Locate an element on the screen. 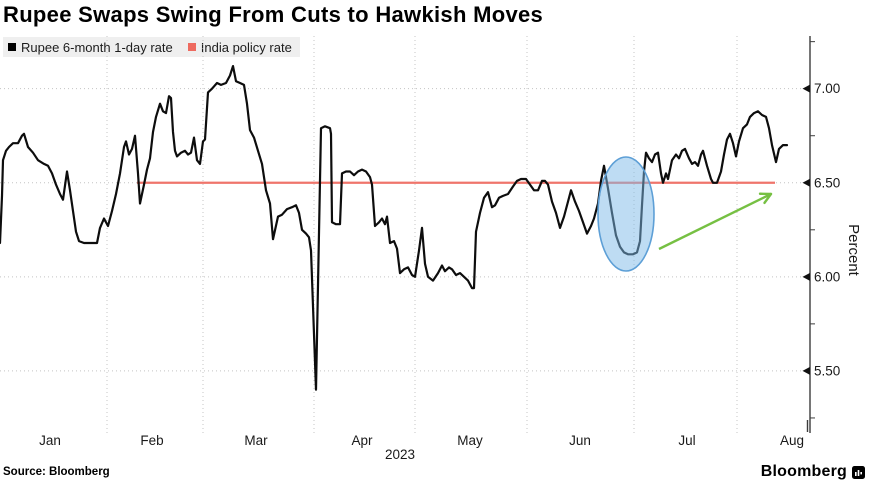  legend-item-policy-rate: India policy rate is located at coordinates (239, 47).